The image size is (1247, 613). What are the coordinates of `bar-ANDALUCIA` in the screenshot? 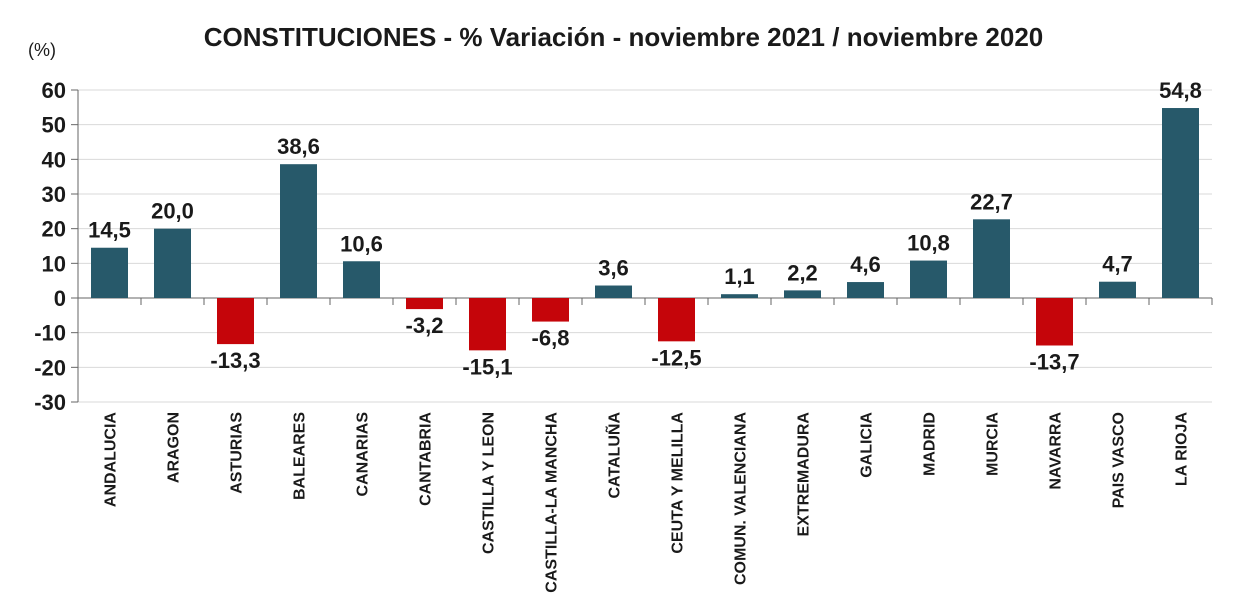 It's located at (109, 272).